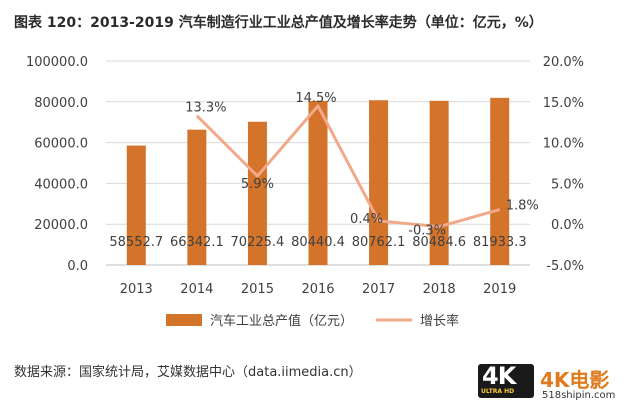  I want to click on growth-rate-label: -0.3%, so click(427, 231).